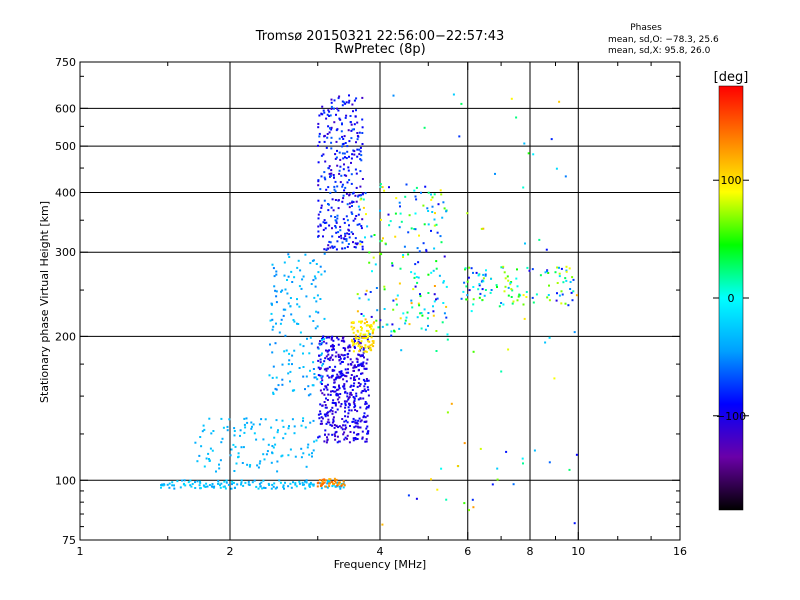  What do you see at coordinates (663, 40) in the screenshot?
I see `phase-stats-o: mean, sd,O: −78.3, 25.6` at bounding box center [663, 40].